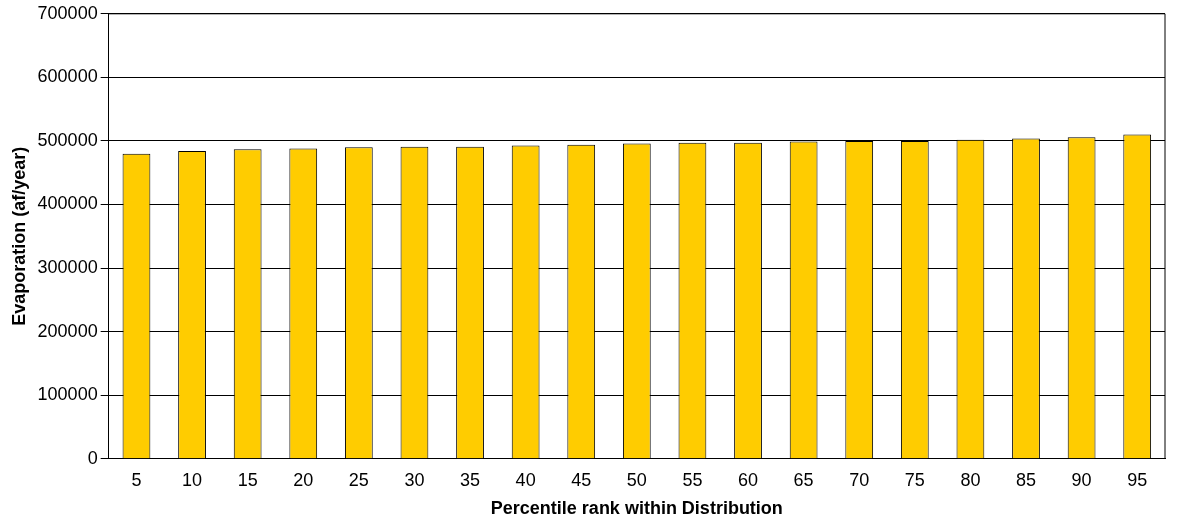 The image size is (1180, 529). I want to click on y-tick-label: 100000, so click(67, 394).